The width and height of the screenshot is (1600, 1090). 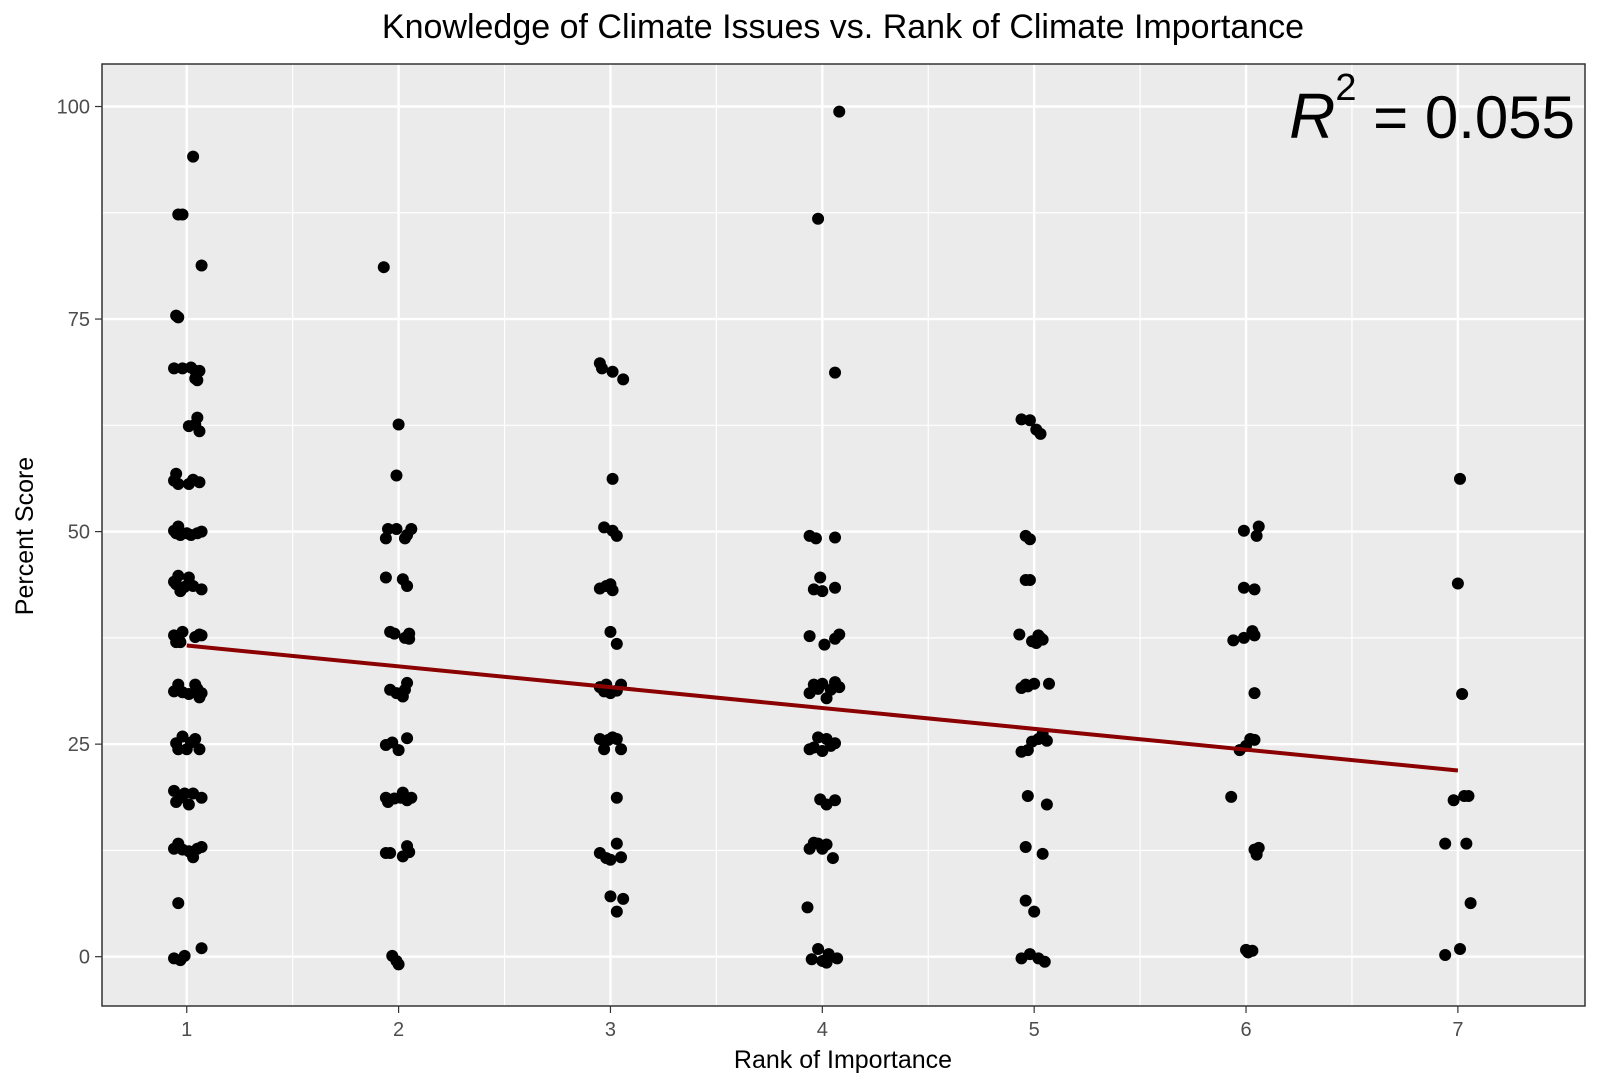 I want to click on x-tick-label: 7, so click(x=1457, y=1030).